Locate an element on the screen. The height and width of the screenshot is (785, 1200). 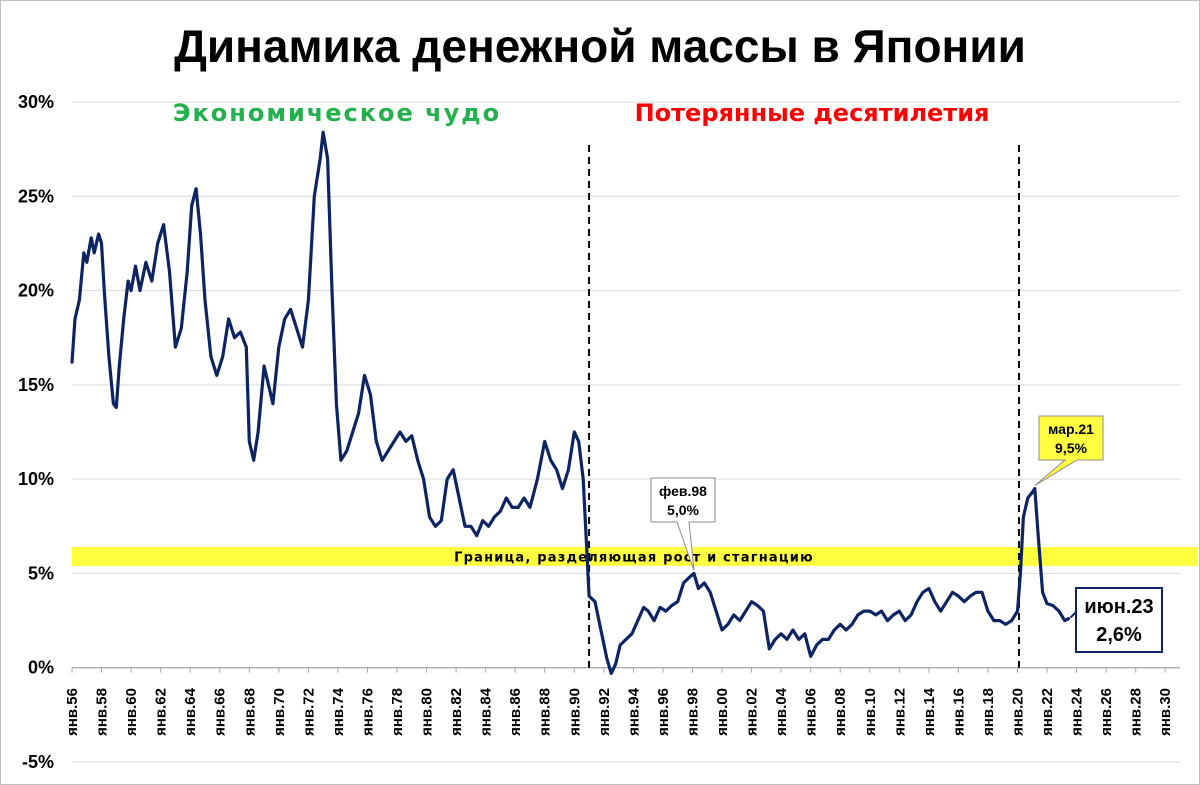
x-tick-label: янв.66 is located at coordinates (220, 712).